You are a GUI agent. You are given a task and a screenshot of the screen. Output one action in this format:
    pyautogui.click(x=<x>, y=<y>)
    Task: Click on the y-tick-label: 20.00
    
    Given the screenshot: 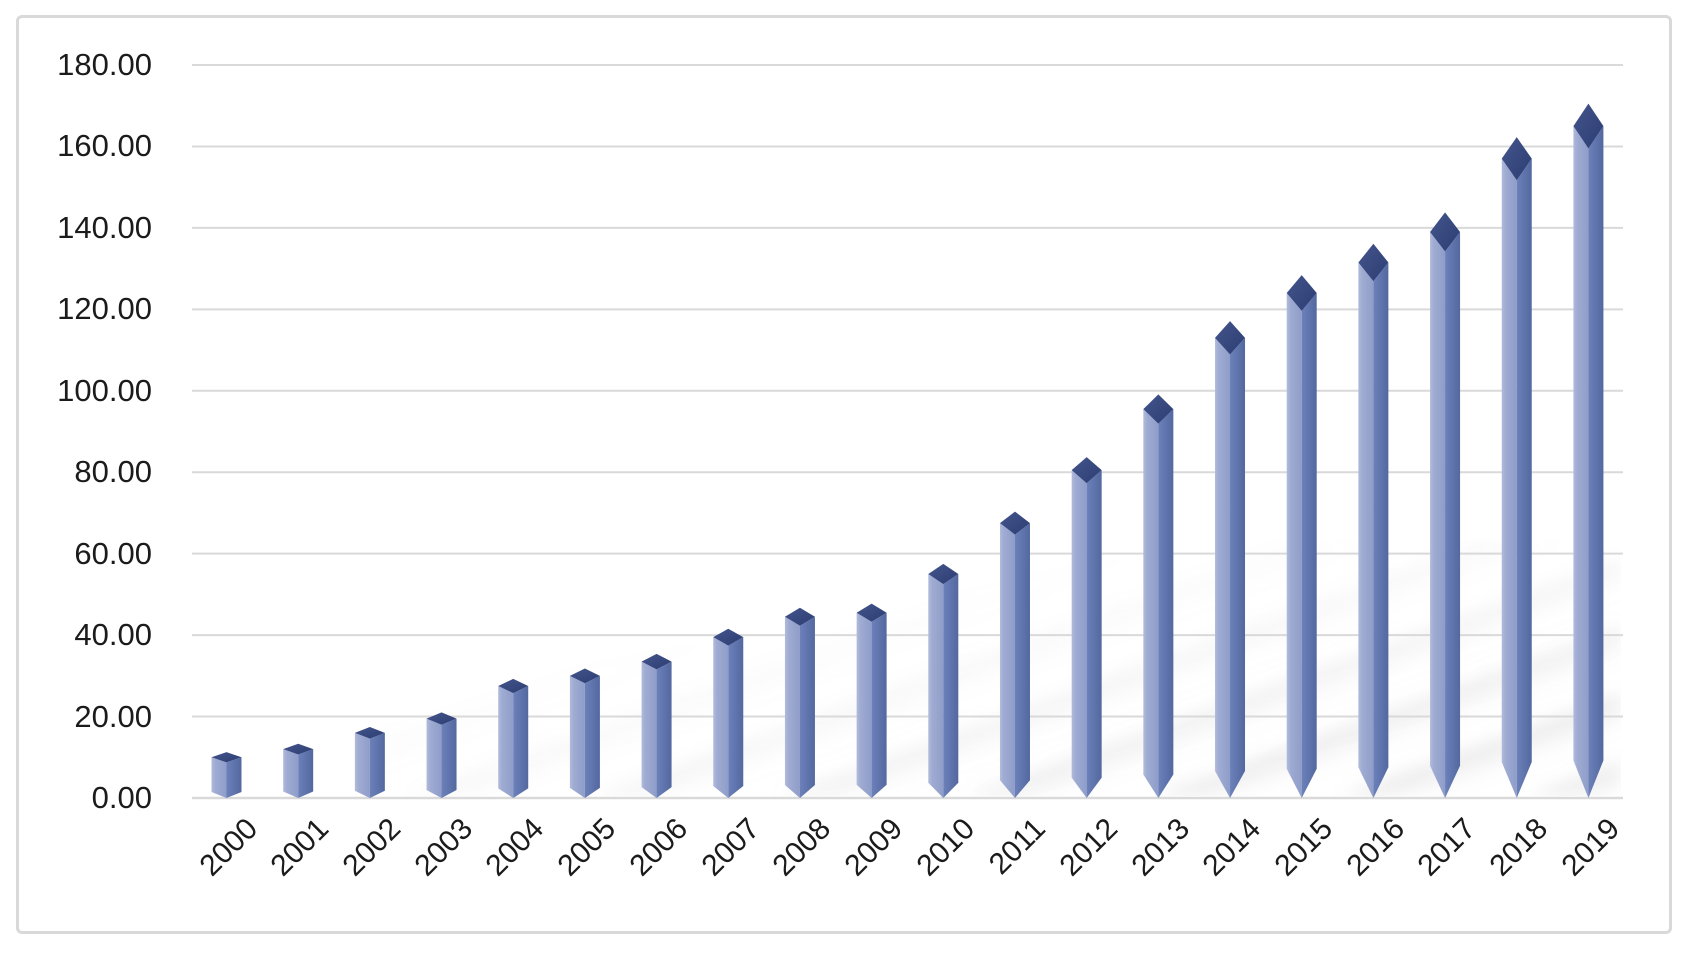 What is the action you would take?
    pyautogui.click(x=113, y=716)
    